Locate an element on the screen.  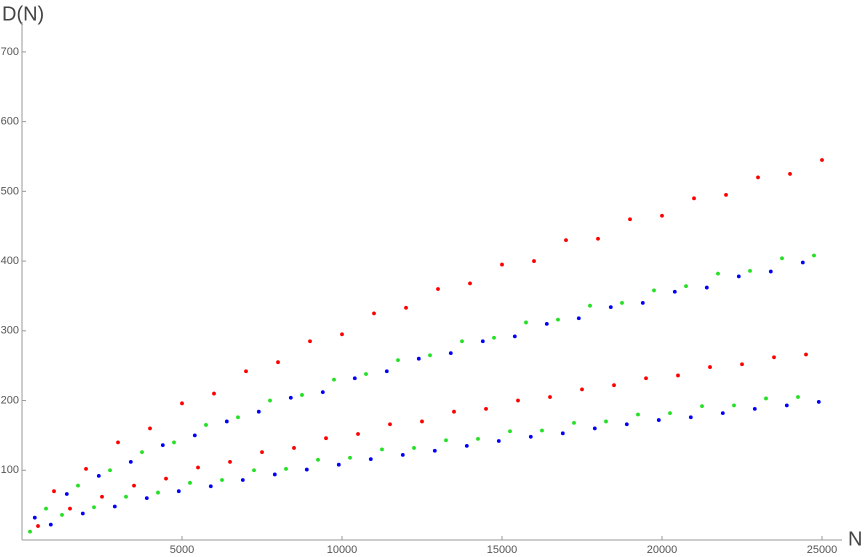
x-tick-label: 5000 is located at coordinates (182, 550).